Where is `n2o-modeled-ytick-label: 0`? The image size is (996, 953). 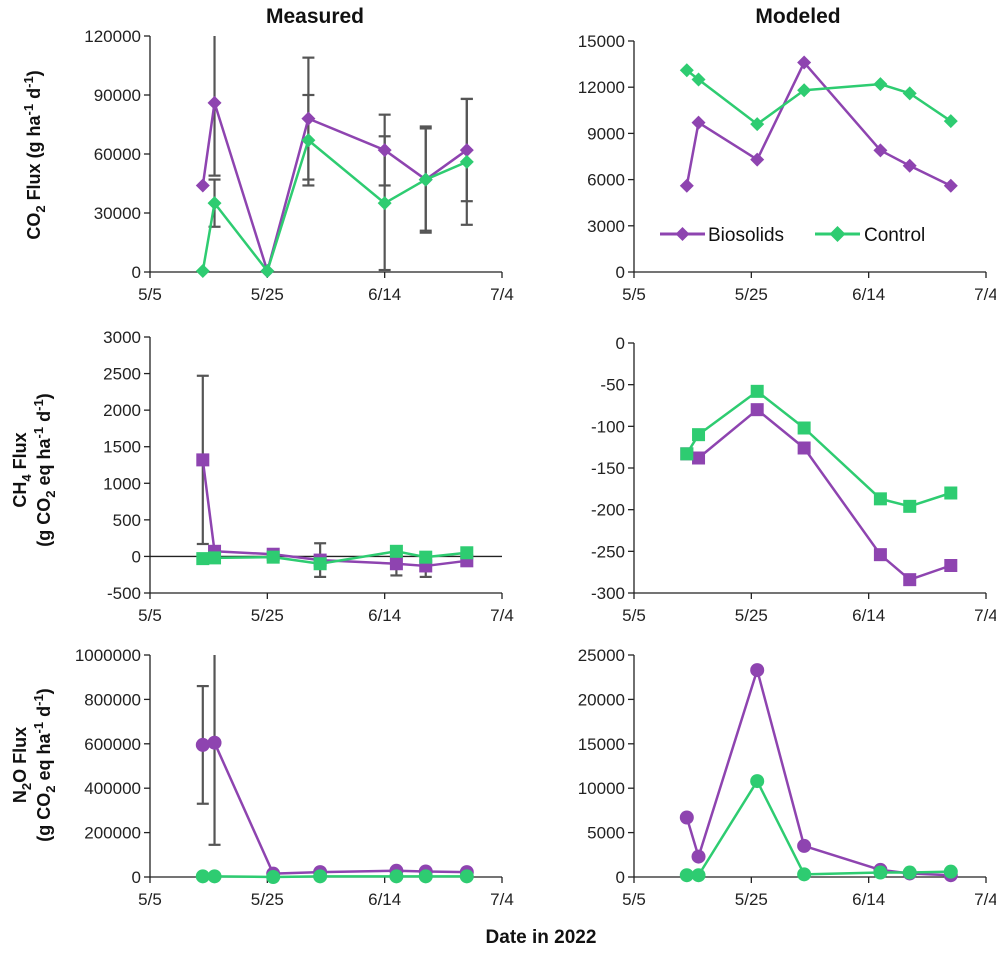
n2o-modeled-ytick-label: 0 is located at coordinates (620, 877).